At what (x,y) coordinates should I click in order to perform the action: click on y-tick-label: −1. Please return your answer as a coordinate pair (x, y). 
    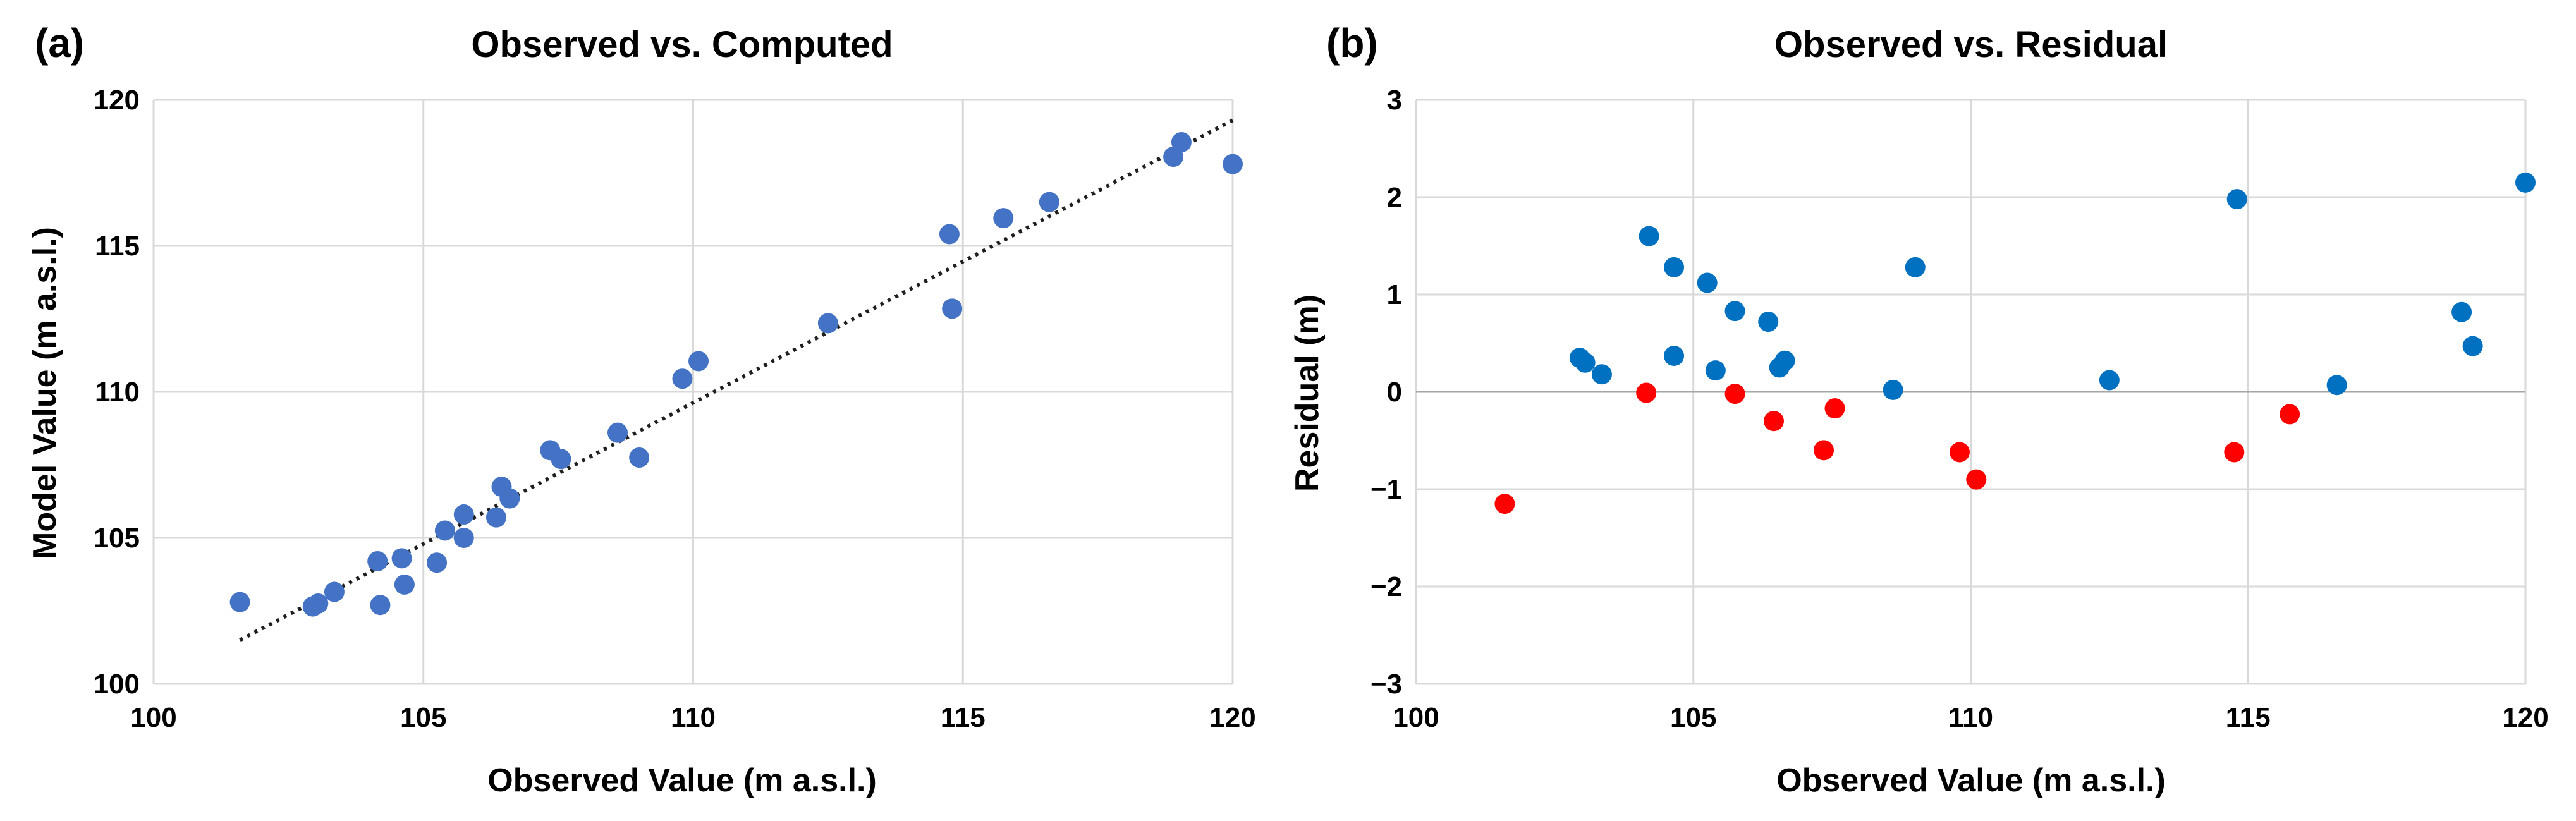
    Looking at the image, I should click on (1386, 490).